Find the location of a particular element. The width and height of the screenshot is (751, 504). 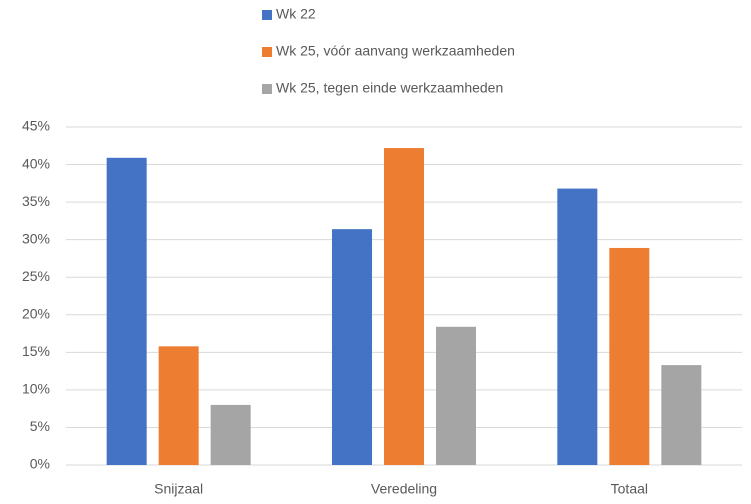

y-tick-label: 45% is located at coordinates (36, 126).